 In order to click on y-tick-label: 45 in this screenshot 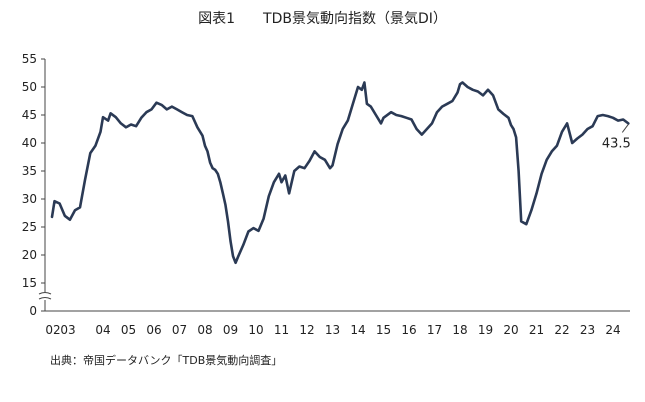, I will do `click(29, 115)`.